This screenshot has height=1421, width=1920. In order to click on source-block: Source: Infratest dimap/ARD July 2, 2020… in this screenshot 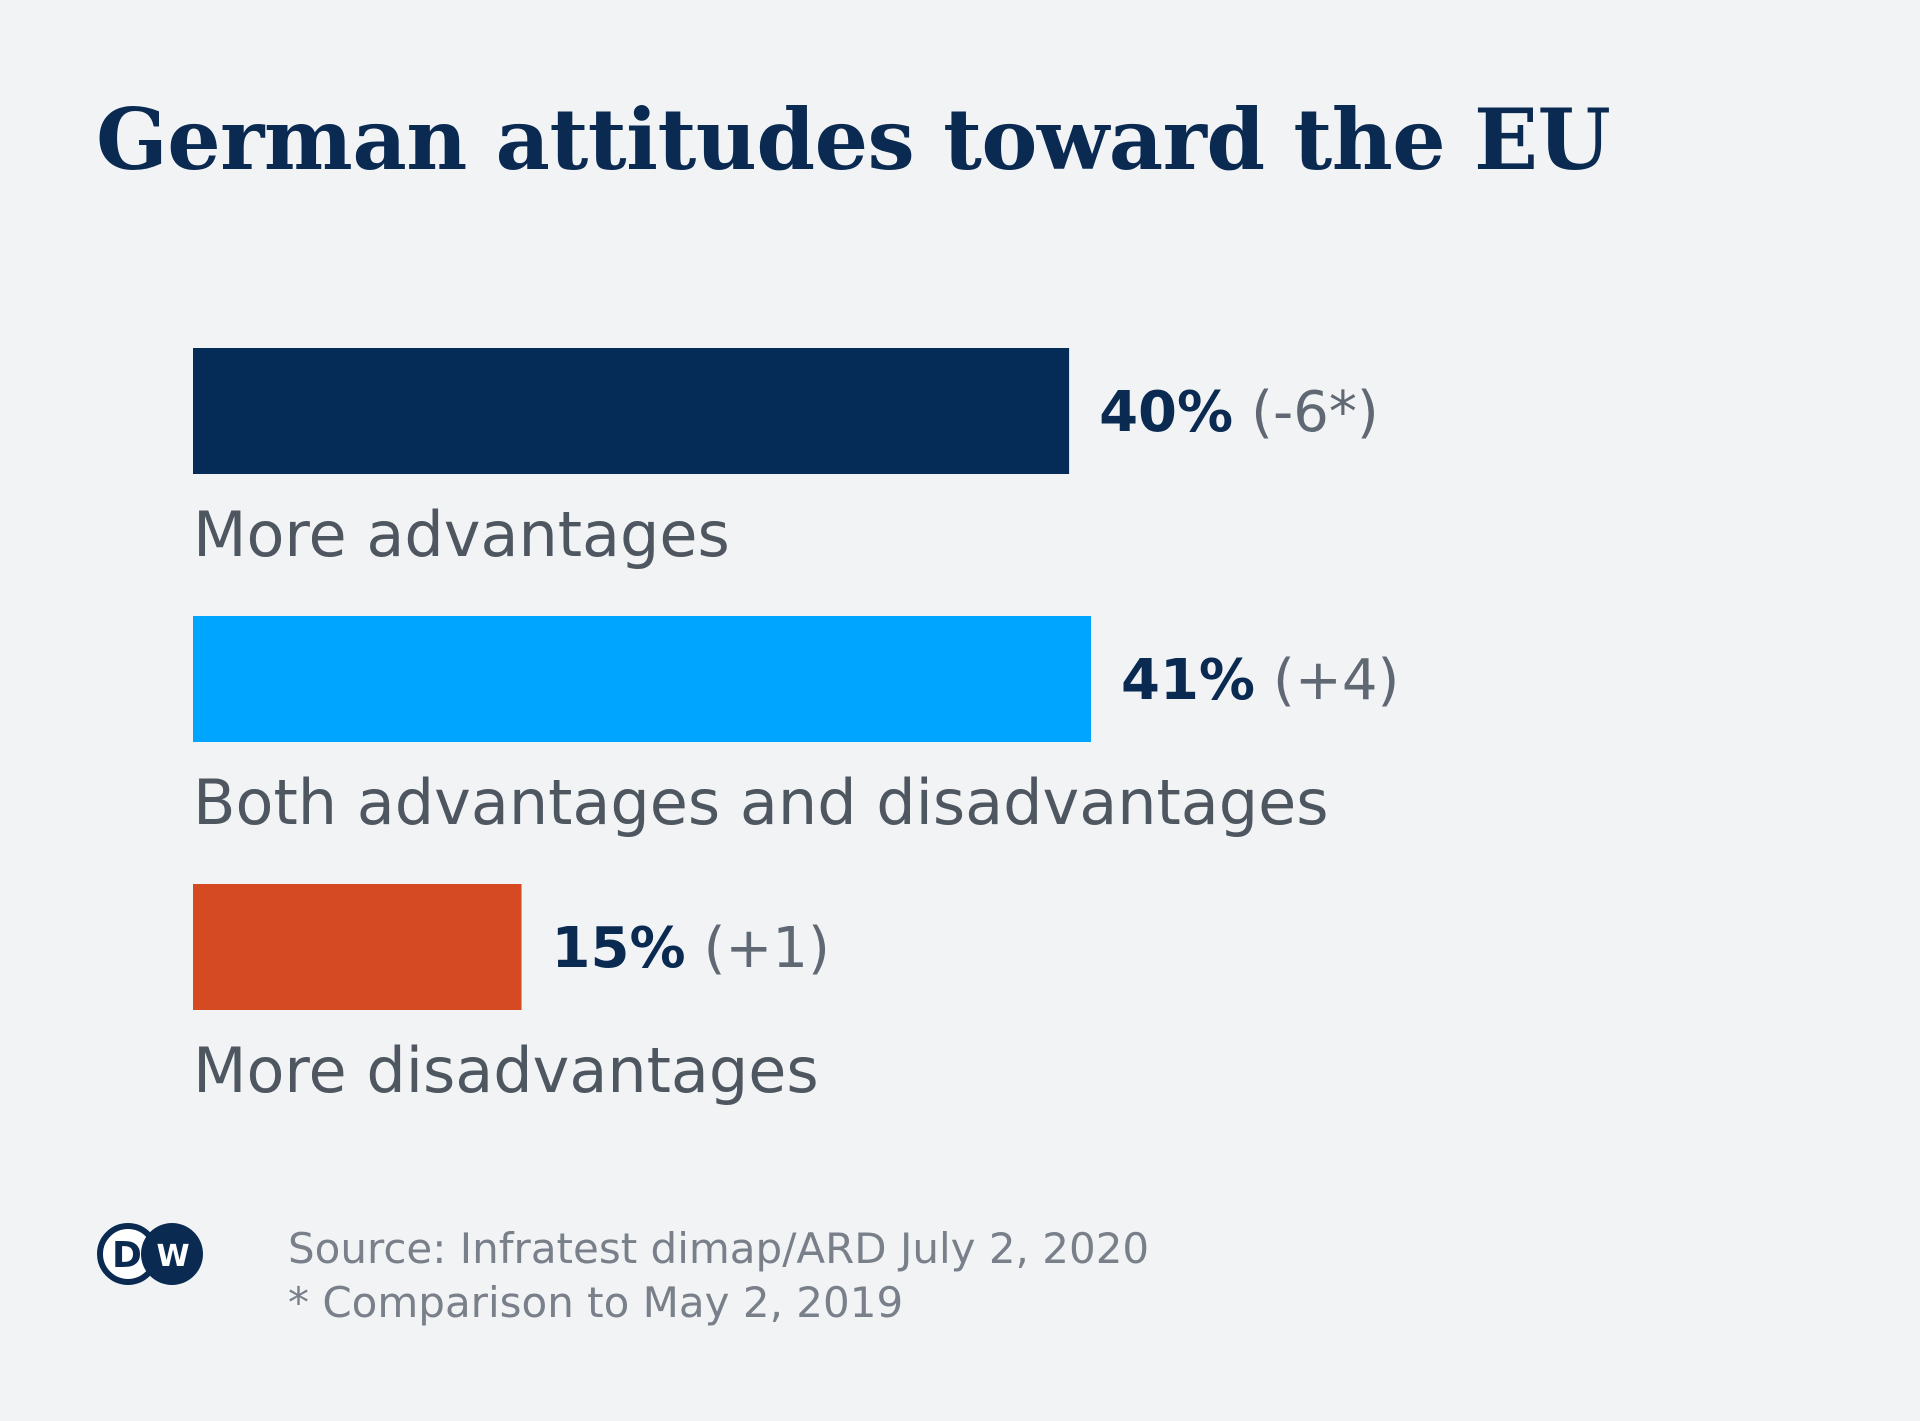, I will do `click(718, 1276)`.